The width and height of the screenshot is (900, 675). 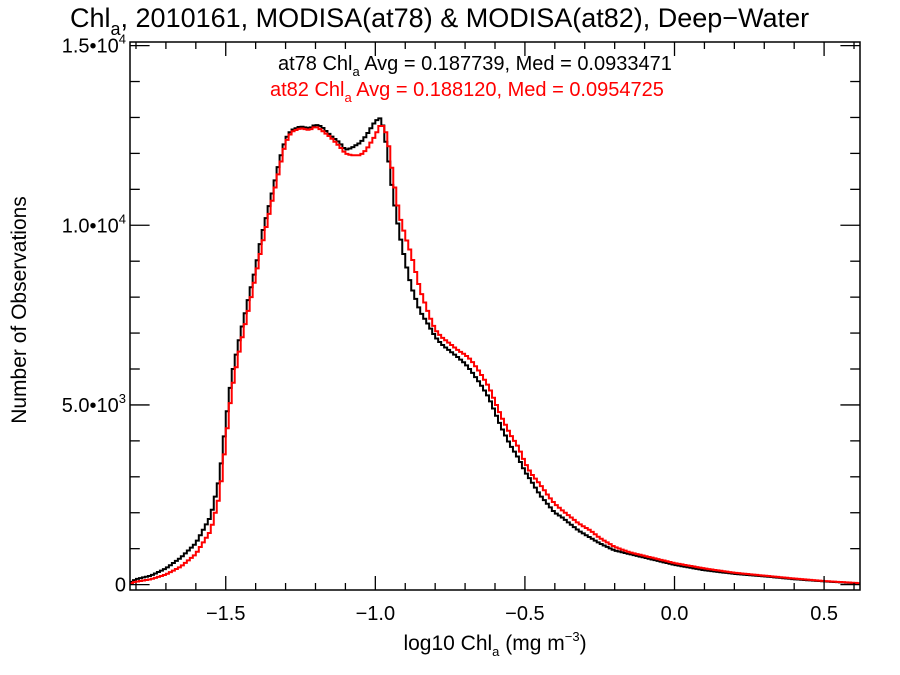 What do you see at coordinates (524, 614) in the screenshot?
I see `x-tick-label: −0.5` at bounding box center [524, 614].